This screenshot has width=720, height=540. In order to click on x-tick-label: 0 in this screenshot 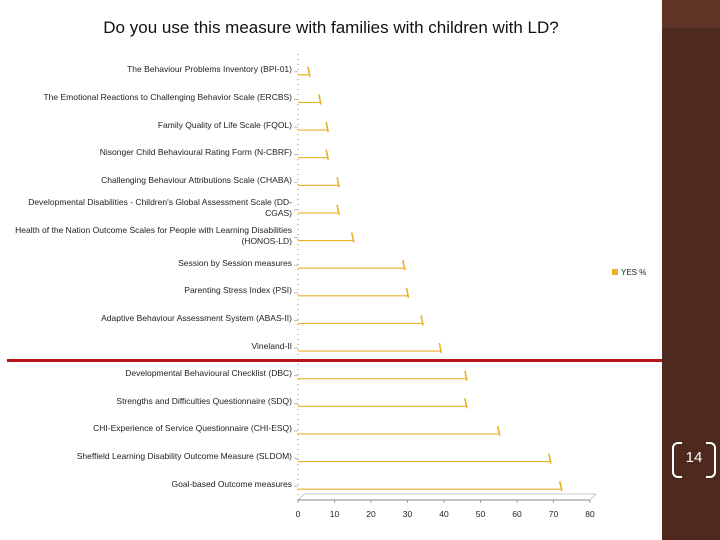, I will do `click(298, 514)`.